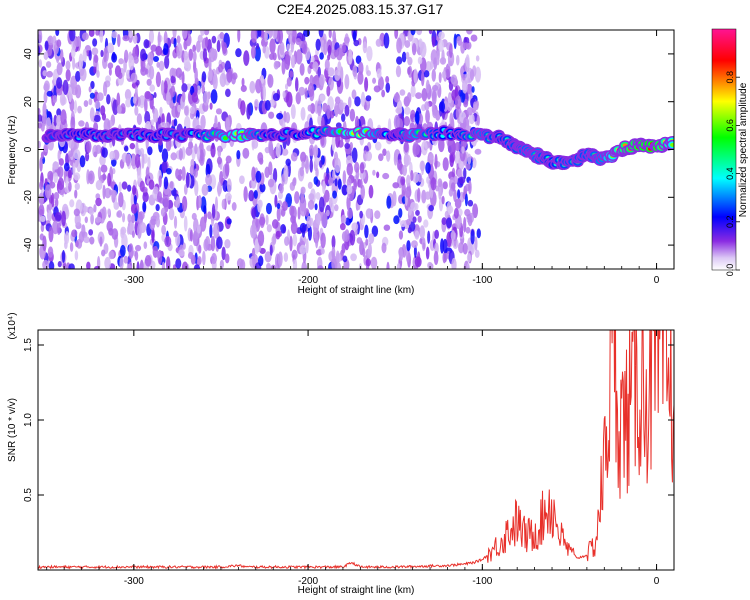  What do you see at coordinates (730, 173) in the screenshot?
I see `colorbar-tick-label: 0.4` at bounding box center [730, 173].